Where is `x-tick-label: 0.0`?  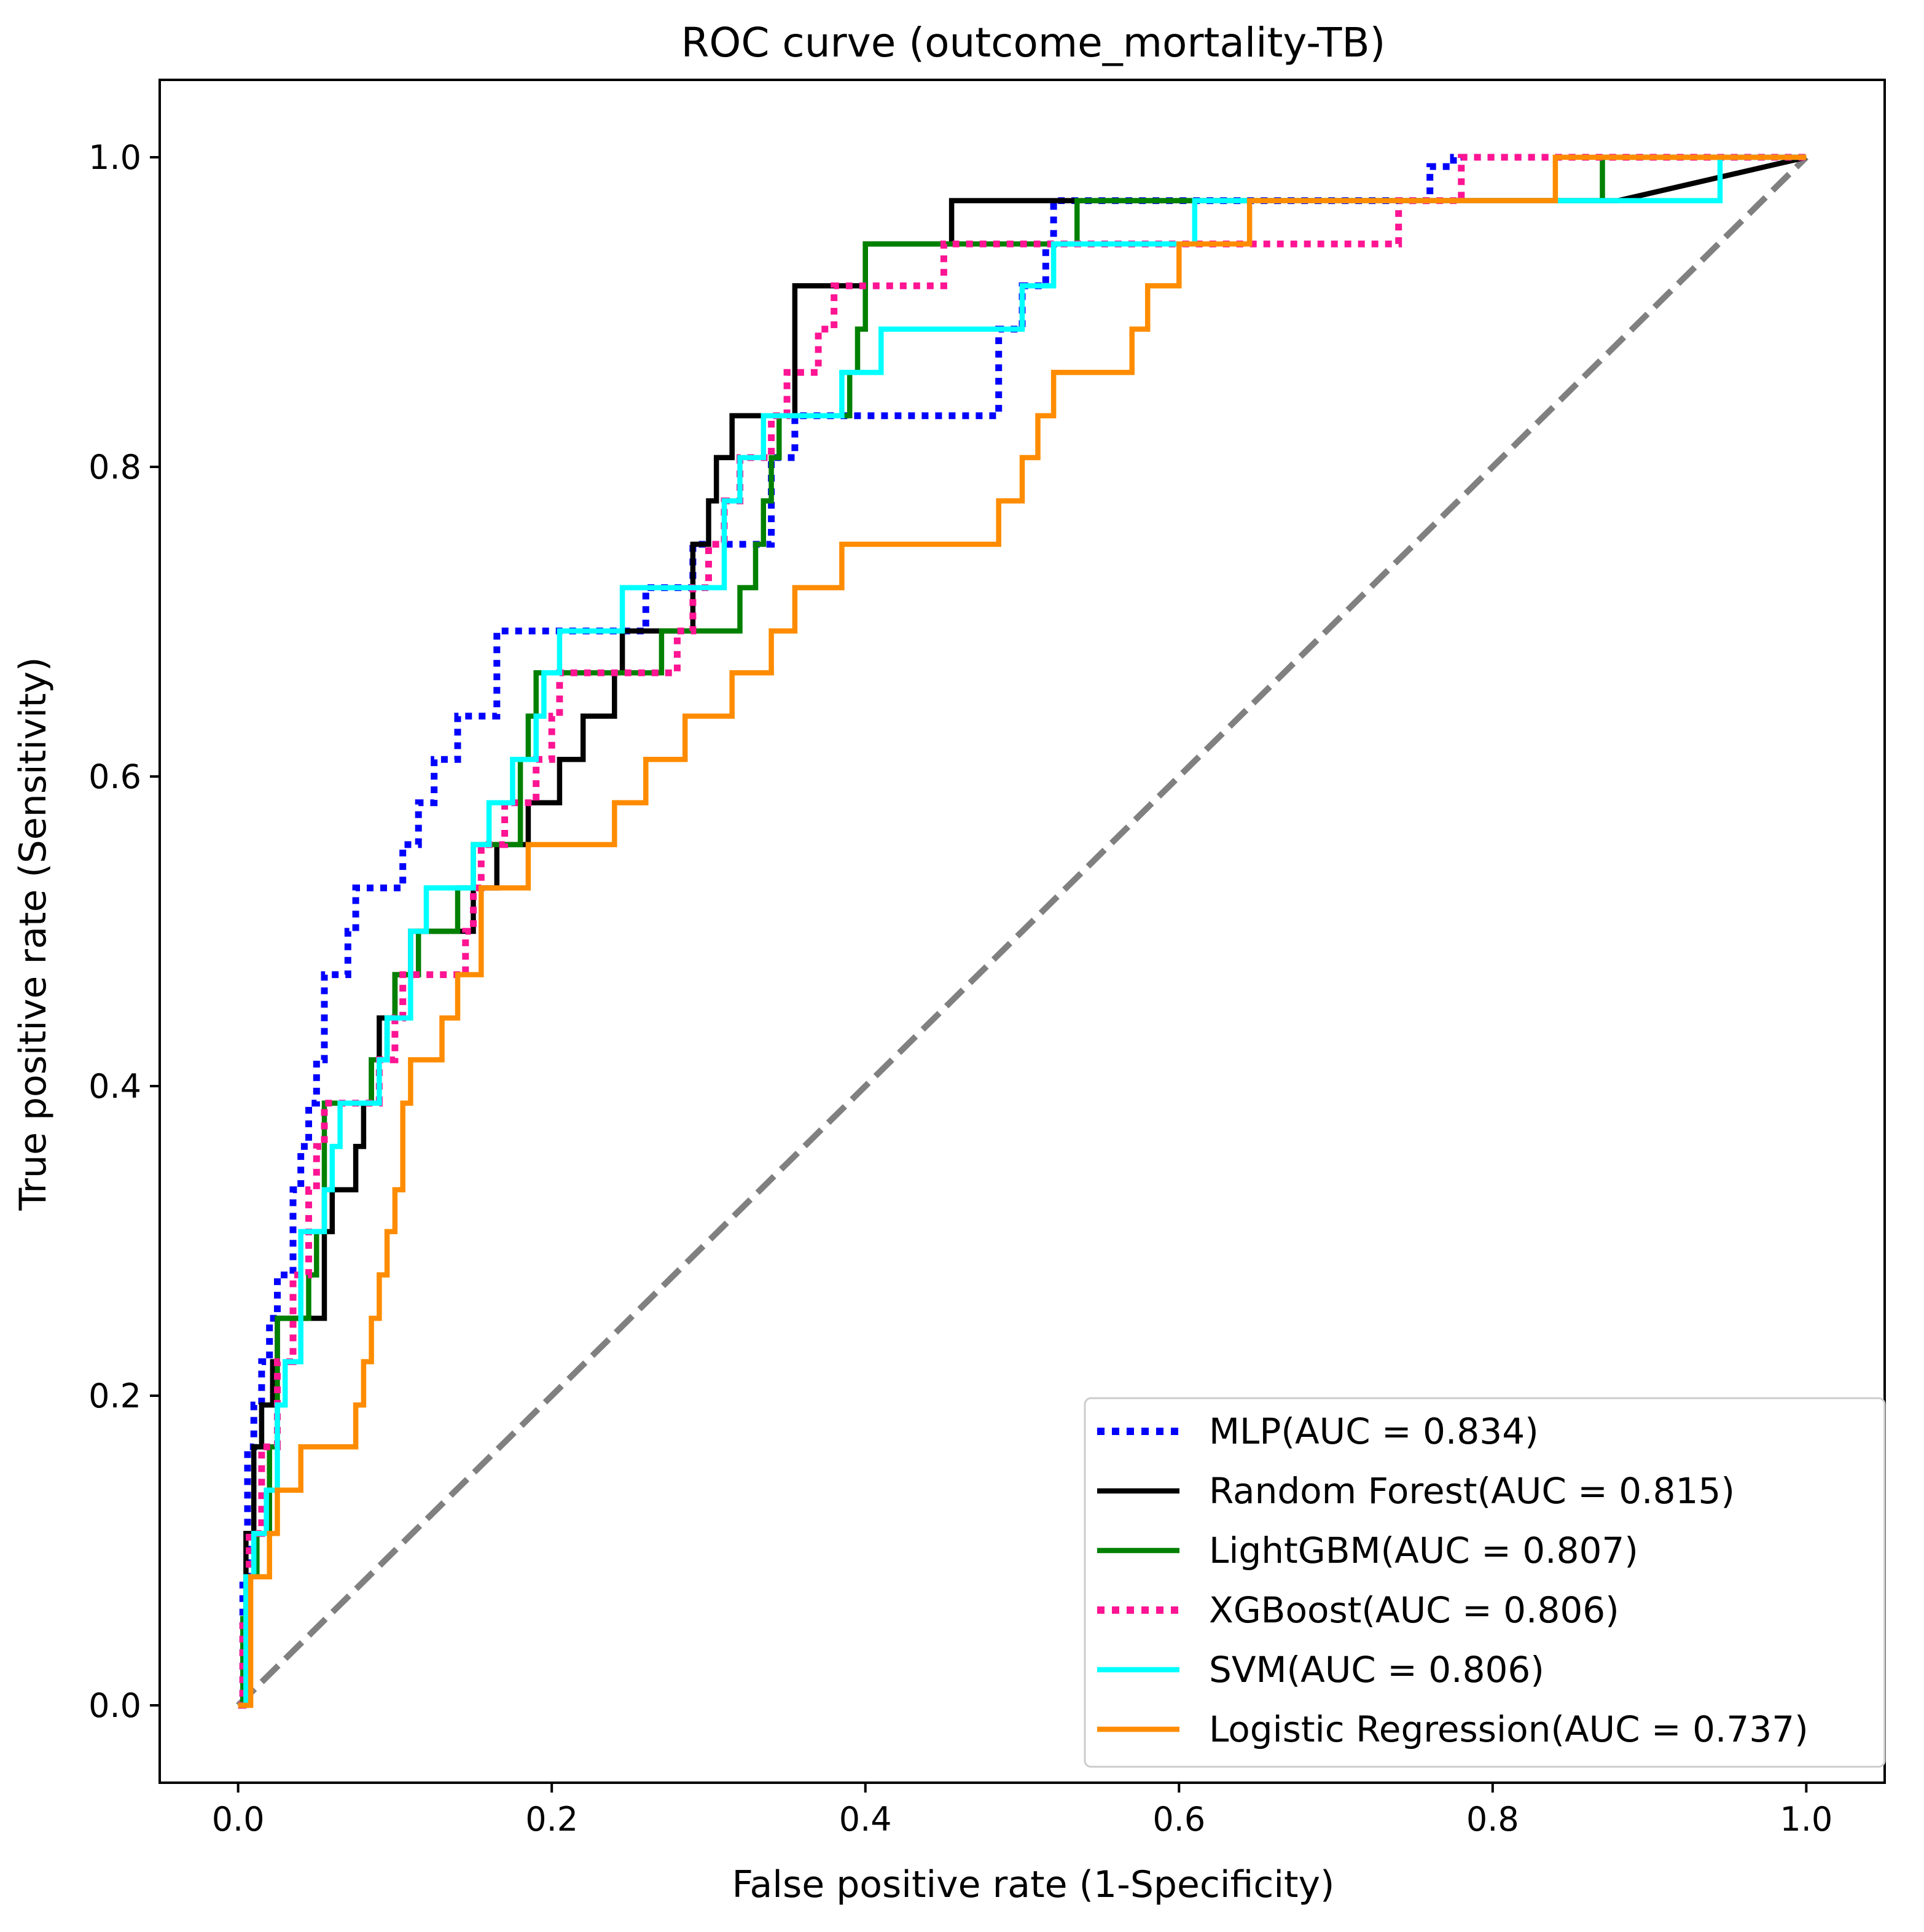
x-tick-label: 0.0 is located at coordinates (238, 1819).